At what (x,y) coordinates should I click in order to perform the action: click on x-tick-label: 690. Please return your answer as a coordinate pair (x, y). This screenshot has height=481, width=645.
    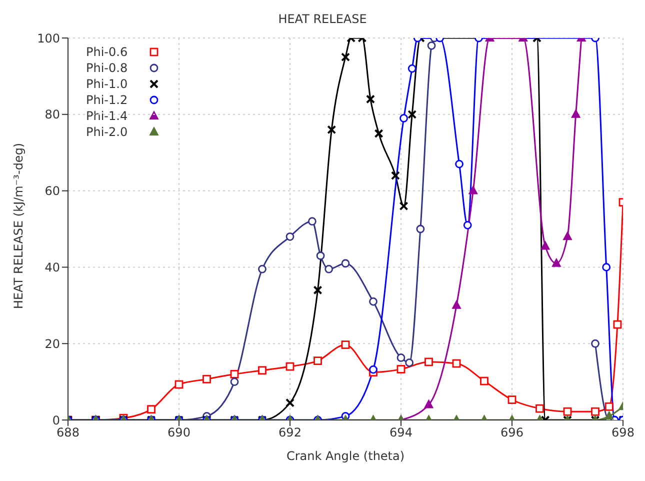
    Looking at the image, I should click on (179, 433).